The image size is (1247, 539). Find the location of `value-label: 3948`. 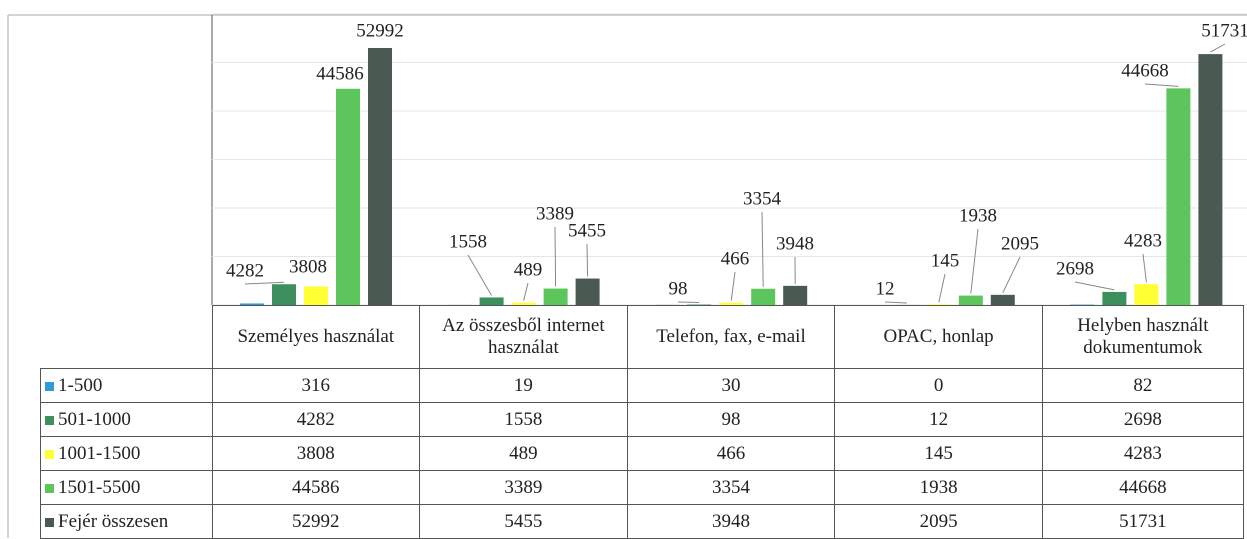

value-label: 3948 is located at coordinates (795, 243).